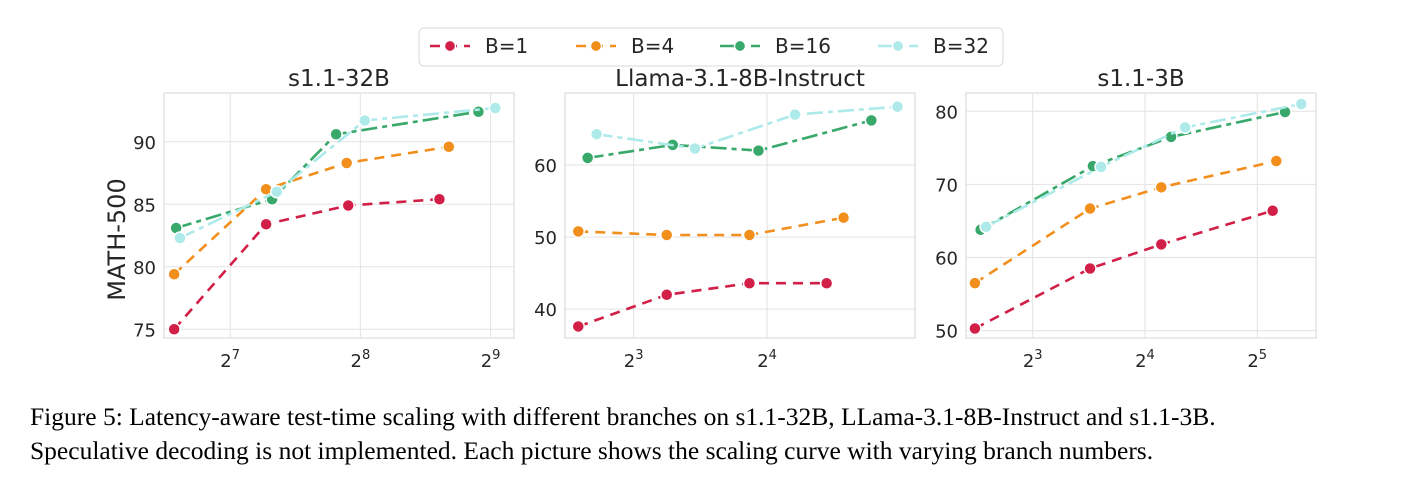 The height and width of the screenshot is (502, 1420). I want to click on y-tick-label: 70, so click(946, 185).